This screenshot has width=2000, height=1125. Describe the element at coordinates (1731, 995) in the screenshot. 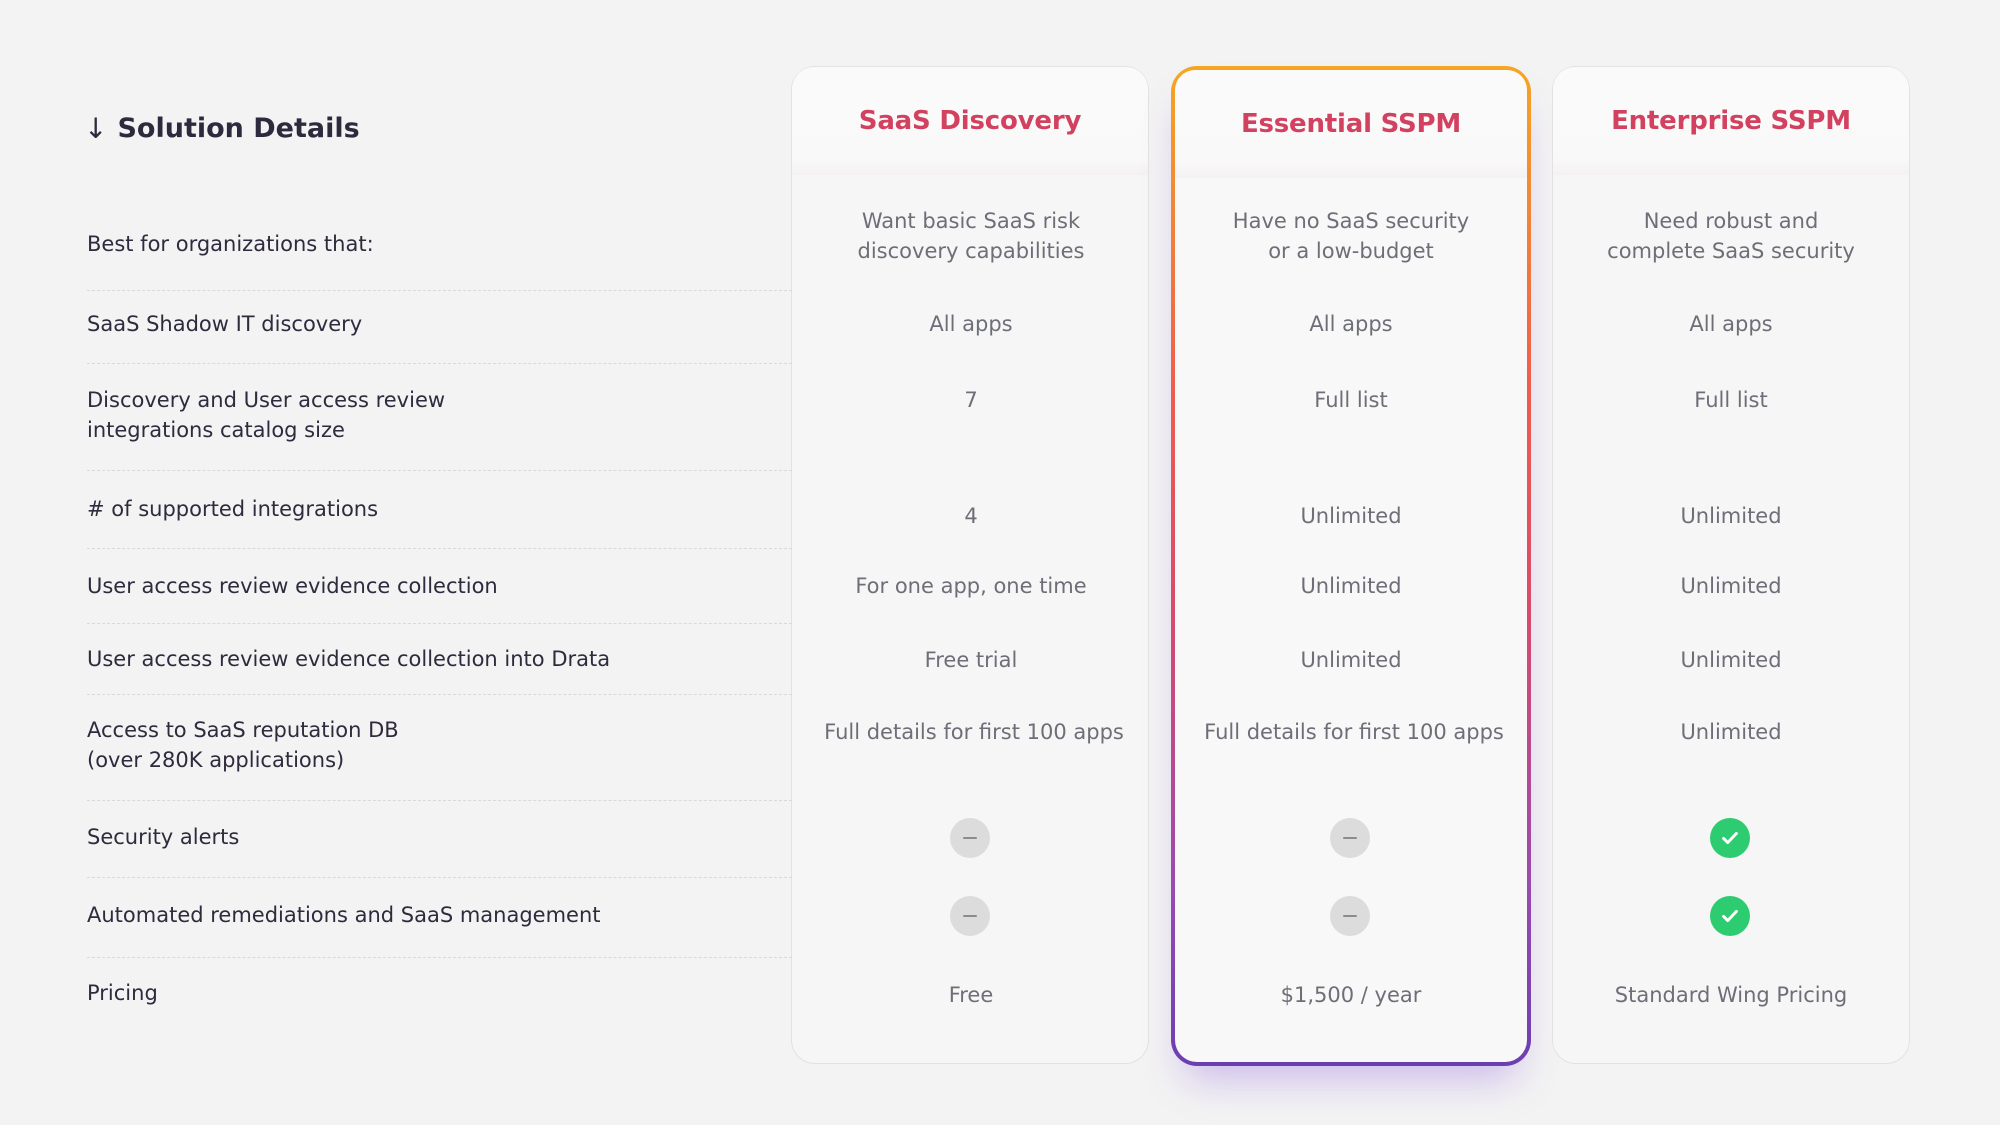

I see `cell-value: Standard Wing Pricing` at that location.